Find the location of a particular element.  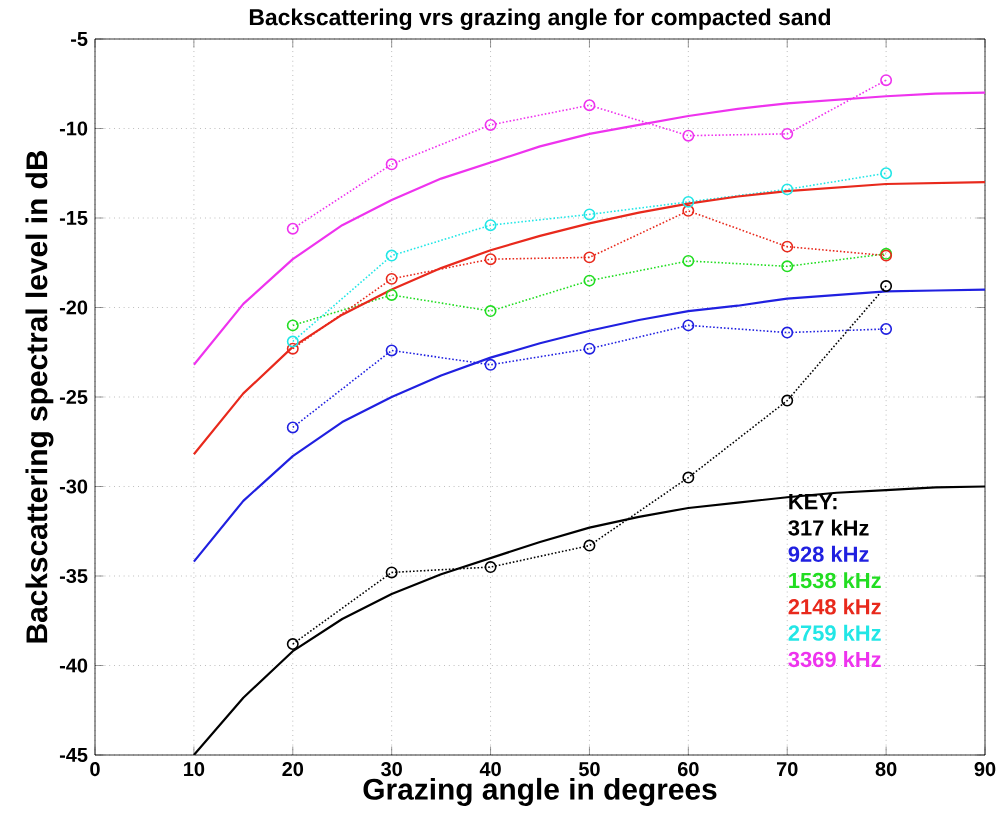

text: 2759 kHz is located at coordinates (834, 632).